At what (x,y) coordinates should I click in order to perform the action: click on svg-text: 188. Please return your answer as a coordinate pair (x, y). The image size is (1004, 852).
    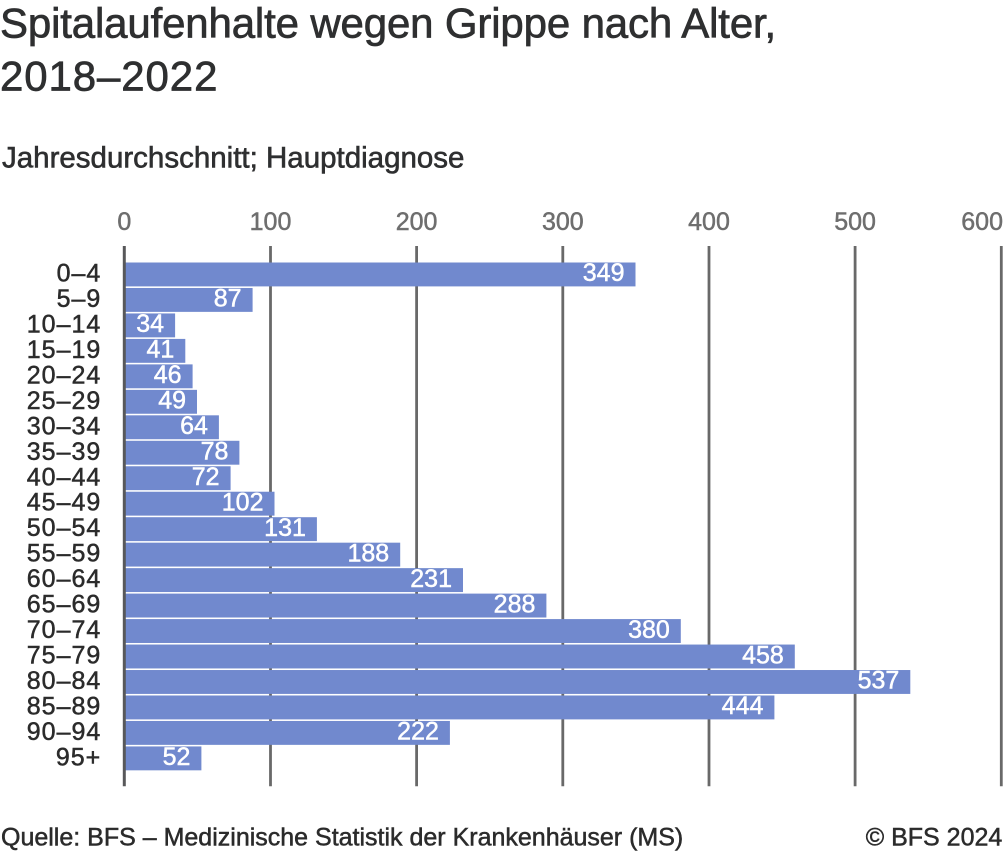
    Looking at the image, I should click on (368, 553).